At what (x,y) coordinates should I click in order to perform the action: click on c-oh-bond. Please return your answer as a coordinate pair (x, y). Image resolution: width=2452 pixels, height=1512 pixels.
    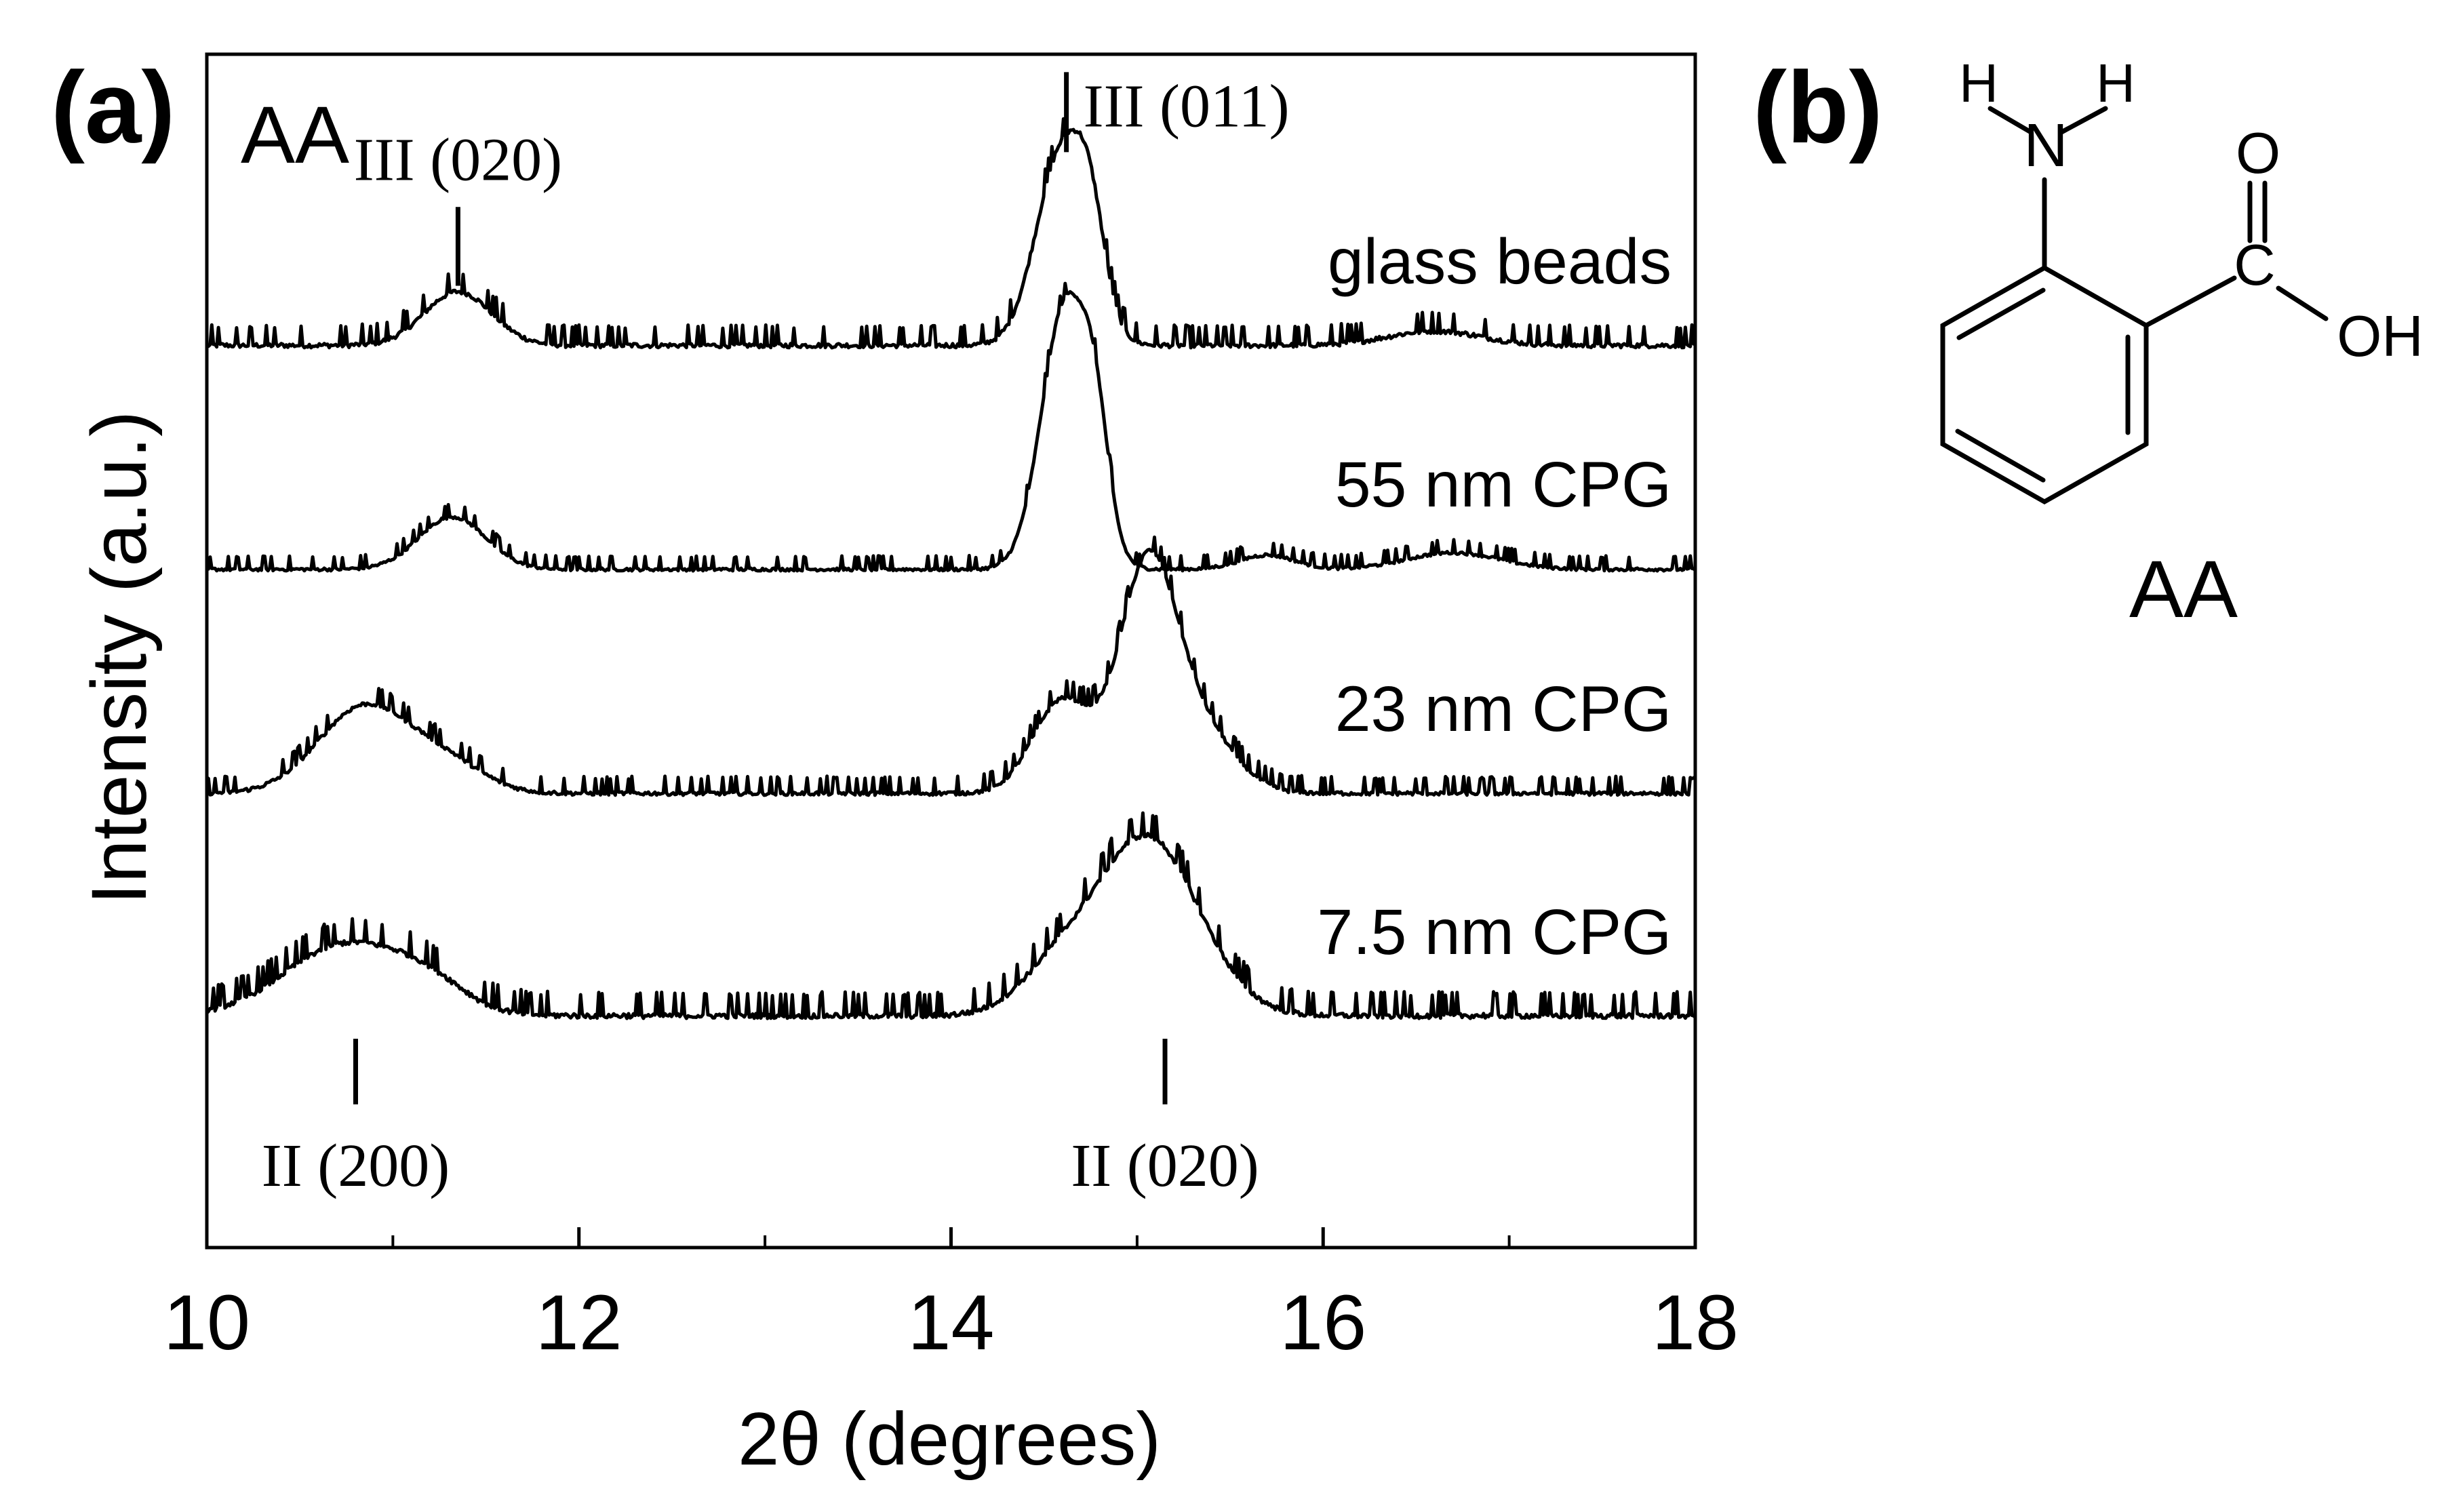
    Looking at the image, I should click on (2302, 303).